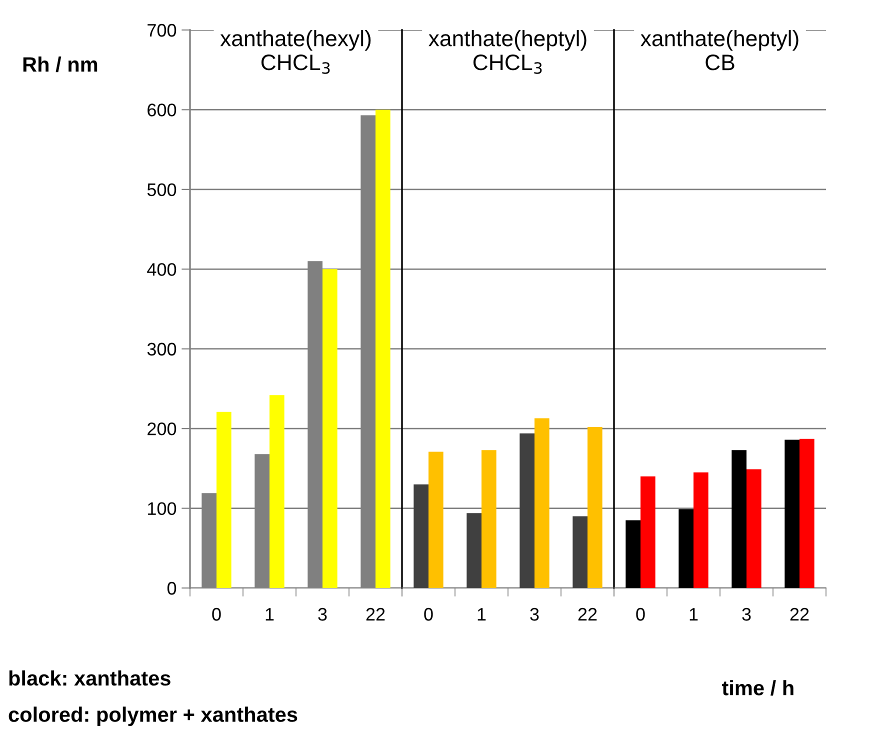 The height and width of the screenshot is (737, 880). What do you see at coordinates (161, 269) in the screenshot?
I see `y-tick-label: 400` at bounding box center [161, 269].